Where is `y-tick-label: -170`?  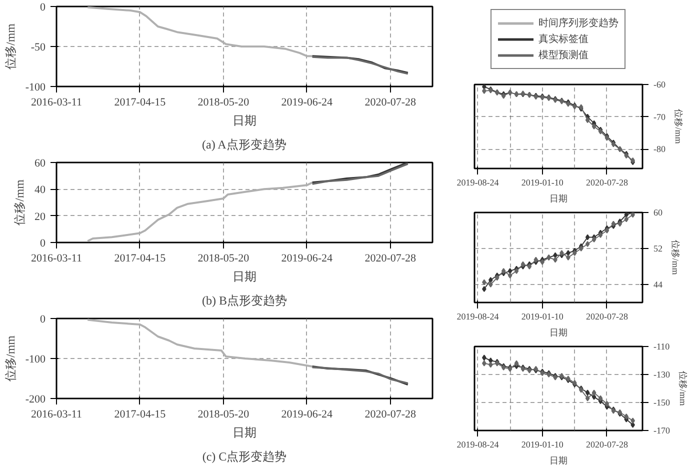 y-tick-label: -170 is located at coordinates (662, 431).